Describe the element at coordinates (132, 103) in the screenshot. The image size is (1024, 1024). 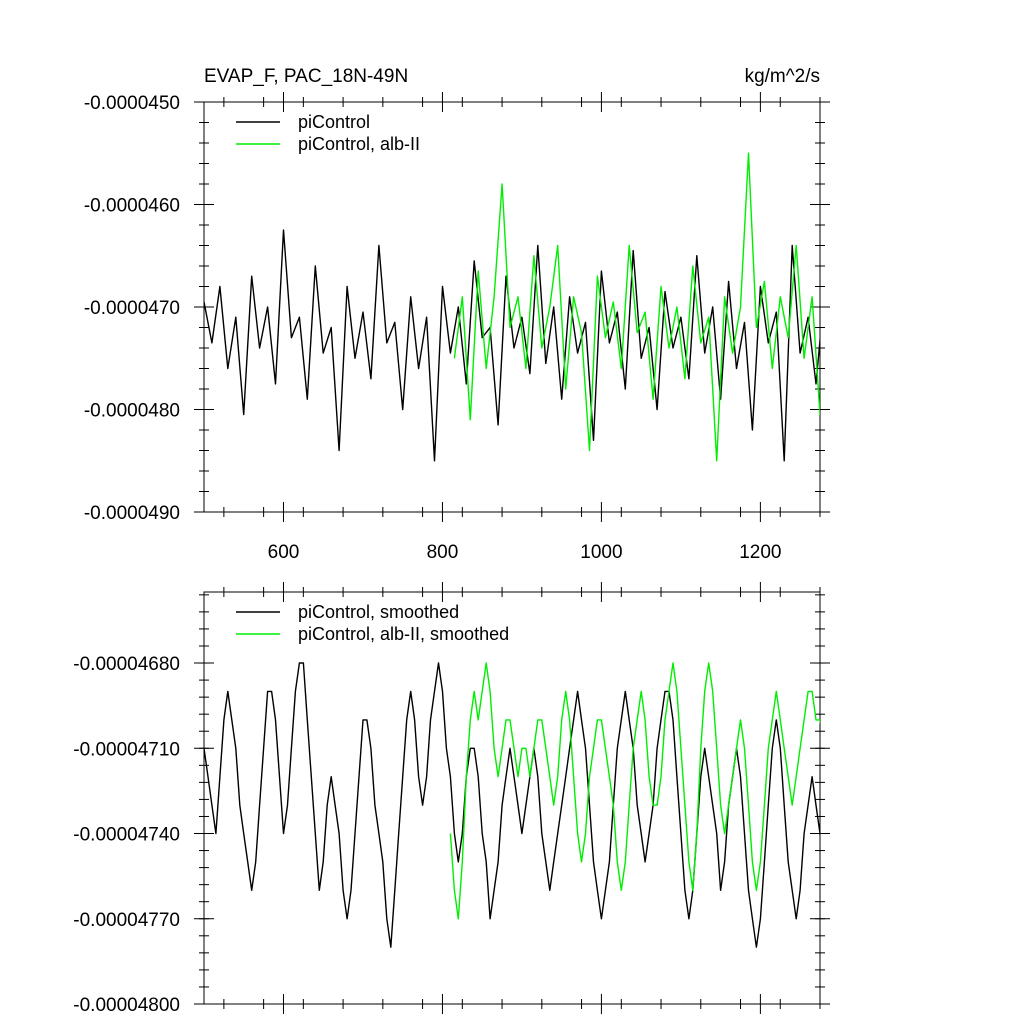
I see `y-tick-label: -0.0000450` at that location.